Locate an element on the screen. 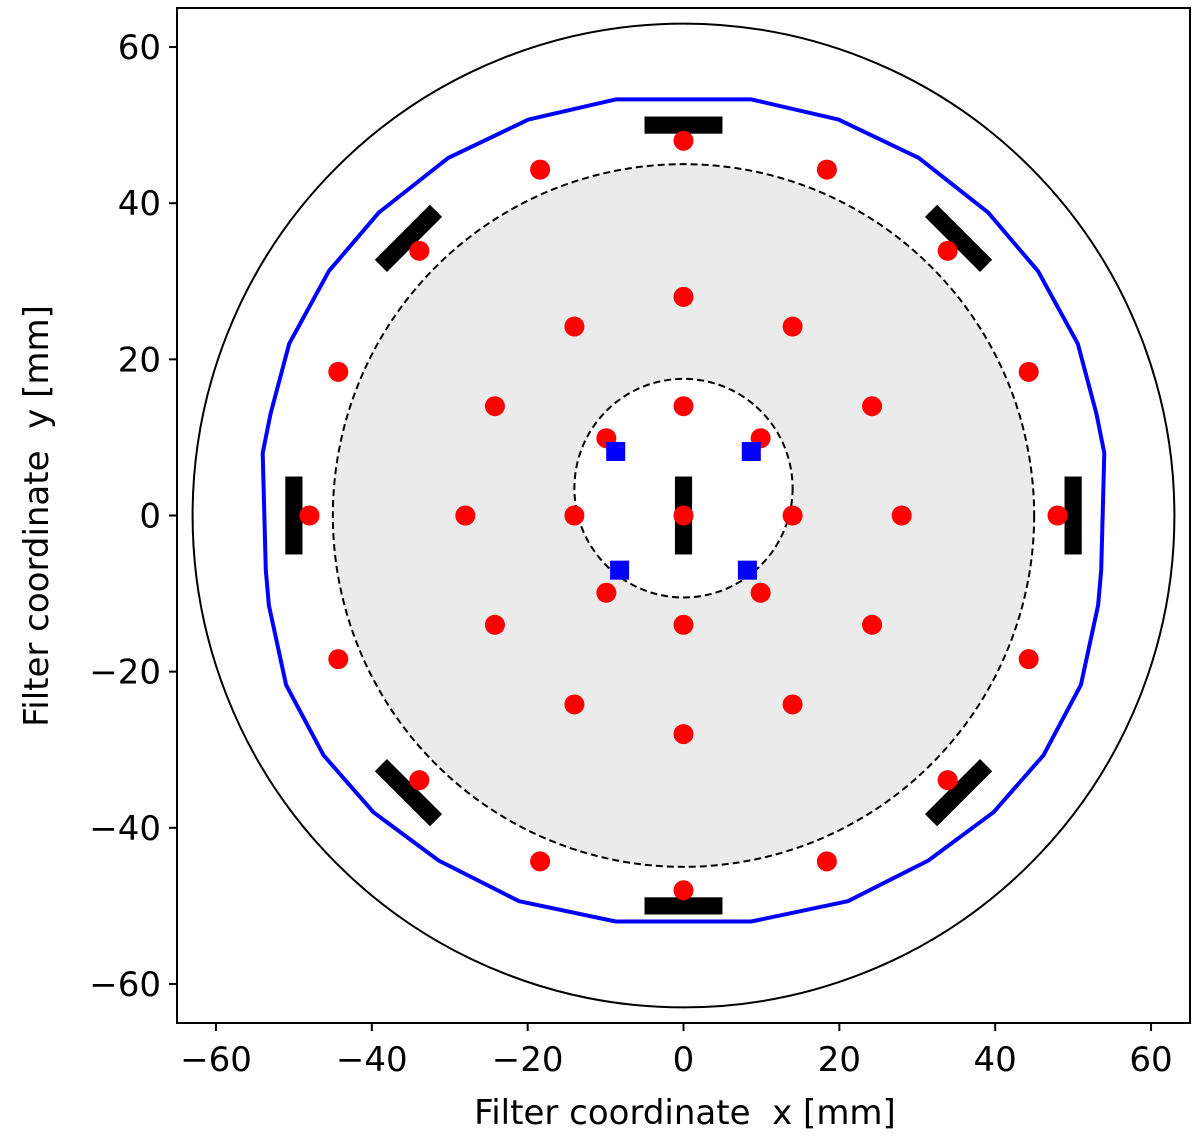 The height and width of the screenshot is (1141, 1200). y-tick-label: 40 is located at coordinates (139, 204).